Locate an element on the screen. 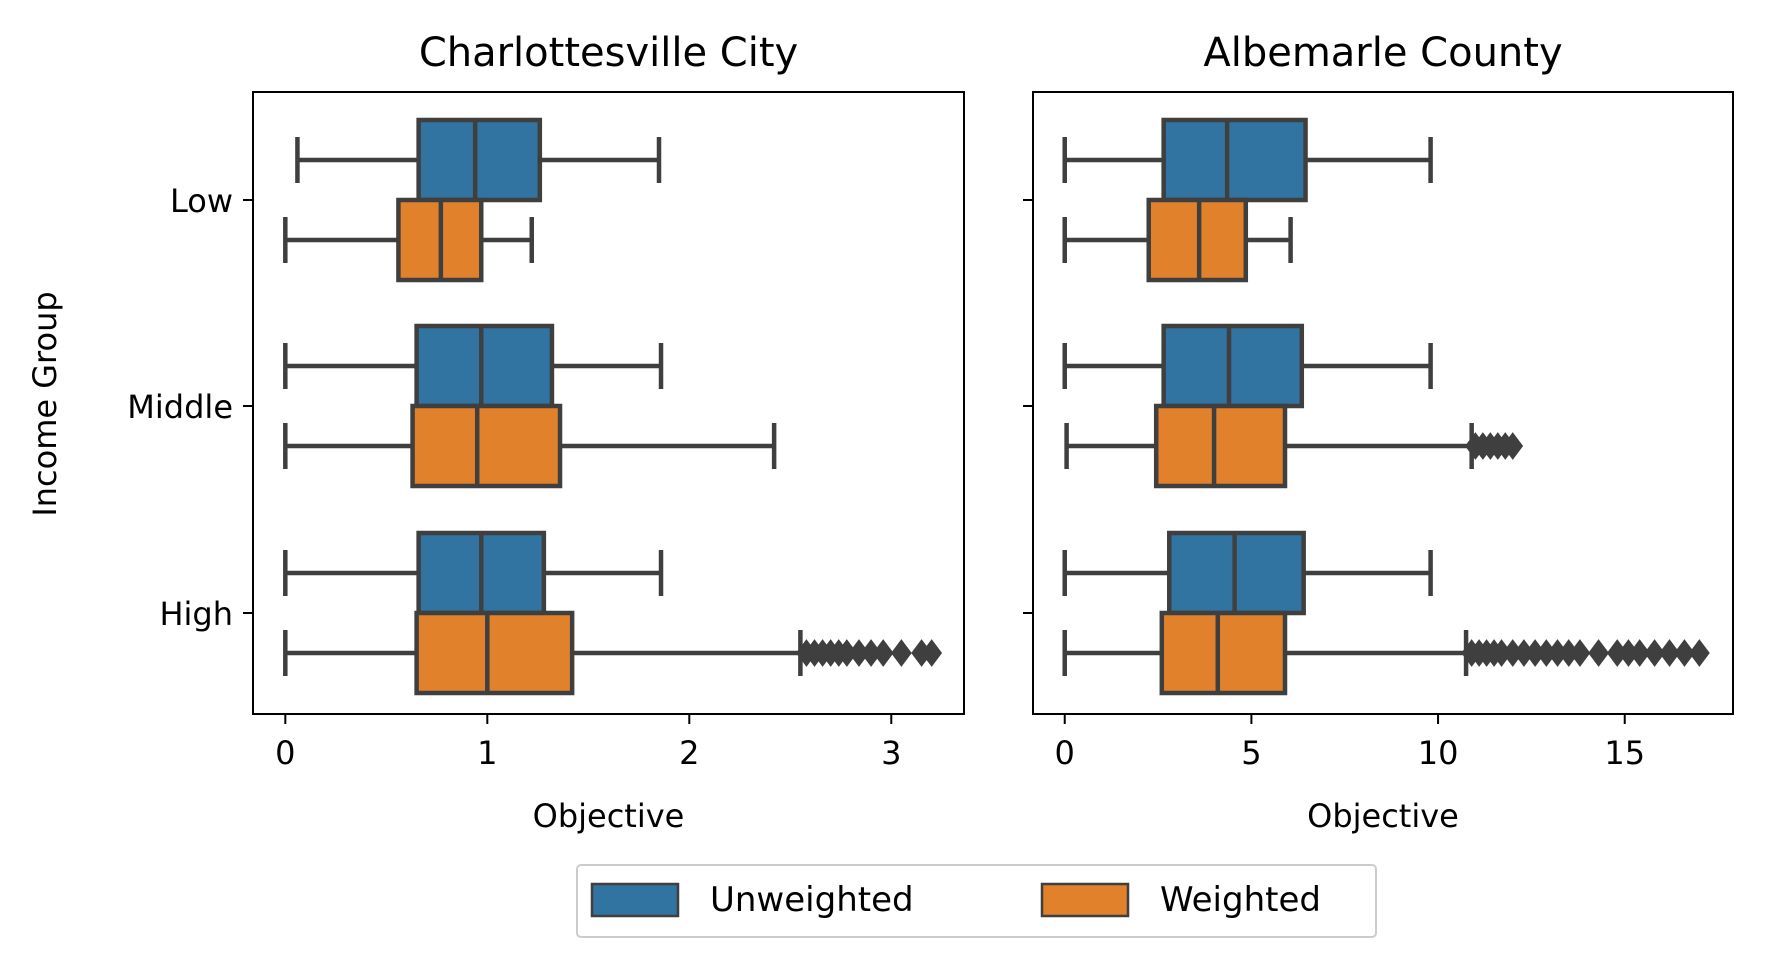 Image resolution: width=1767 pixels, height=966 pixels. legend: Unweighted Weighted is located at coordinates (976, 901).